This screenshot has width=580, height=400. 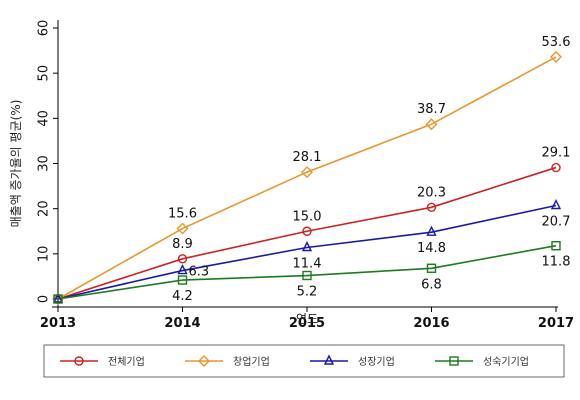 I want to click on data-label: 15.0, so click(x=307, y=216).